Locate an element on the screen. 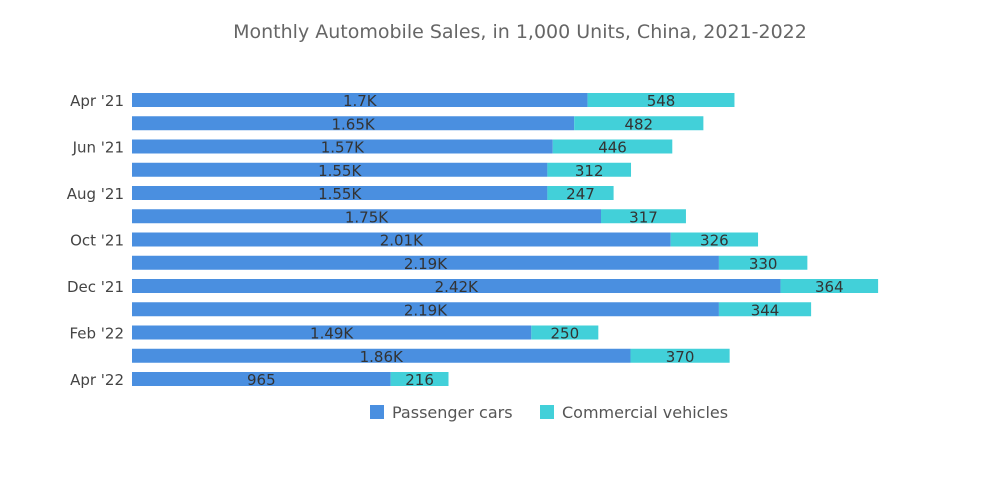  data-label: 1.57K is located at coordinates (343, 148).